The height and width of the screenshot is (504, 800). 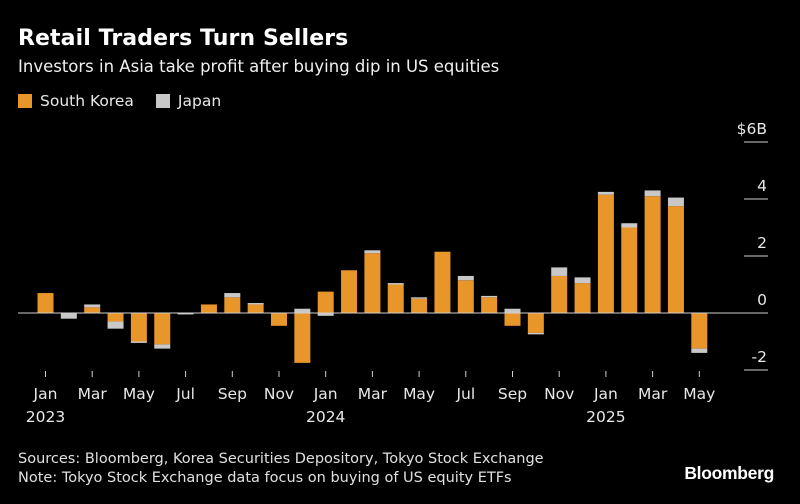 I want to click on legend-swatch-japan, so click(x=162, y=101).